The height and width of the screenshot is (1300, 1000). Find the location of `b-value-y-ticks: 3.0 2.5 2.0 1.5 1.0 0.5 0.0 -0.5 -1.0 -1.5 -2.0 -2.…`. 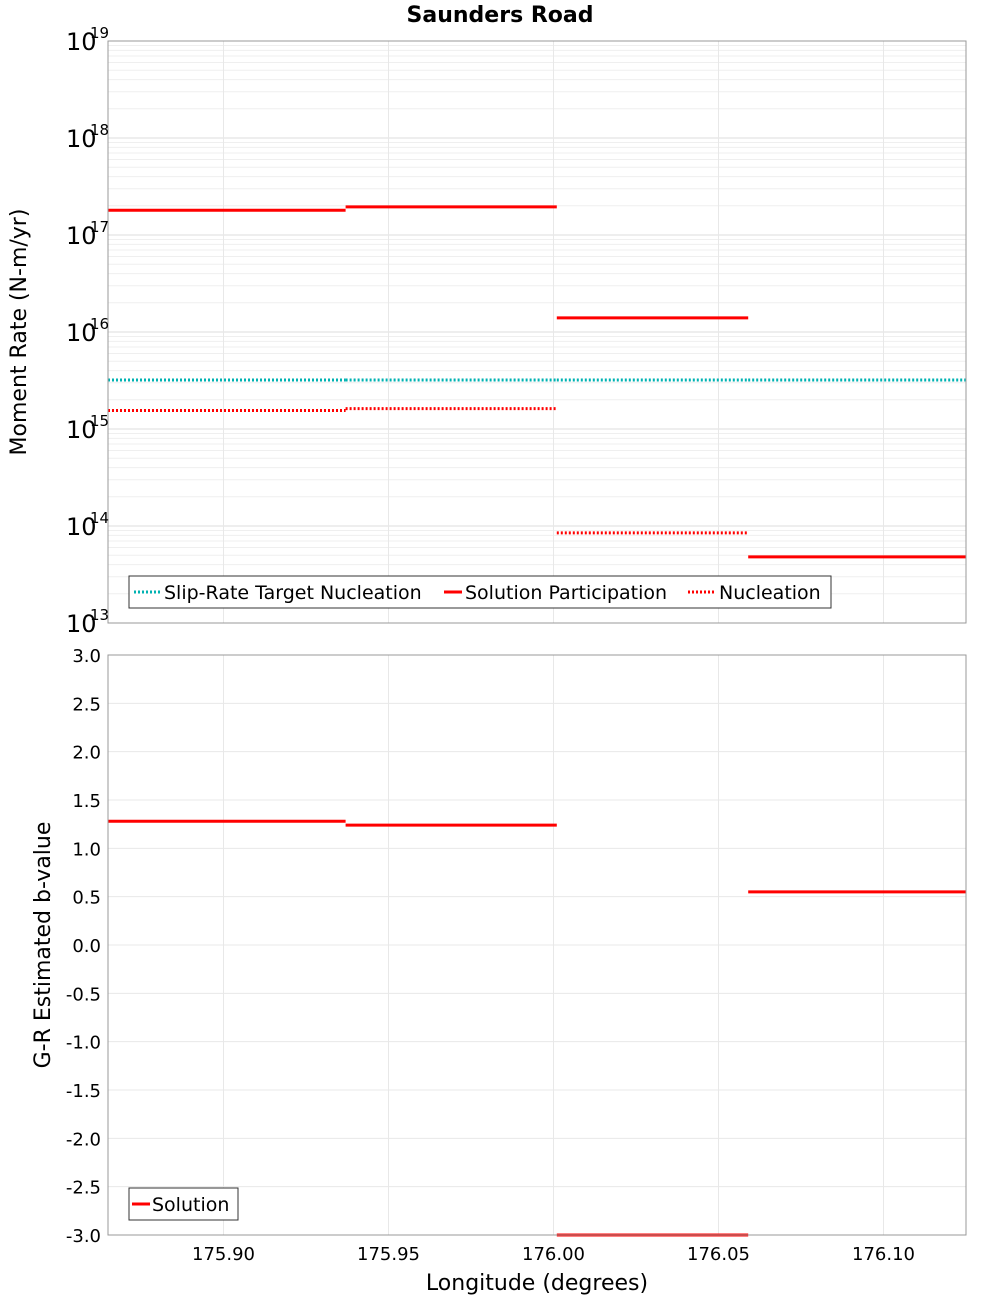

b-value-y-ticks: 3.0 2.5 2.0 1.5 1.0 0.5 0.0 -0.5 -1.0 -1.5 -2.0 -2.… is located at coordinates (83, 946).